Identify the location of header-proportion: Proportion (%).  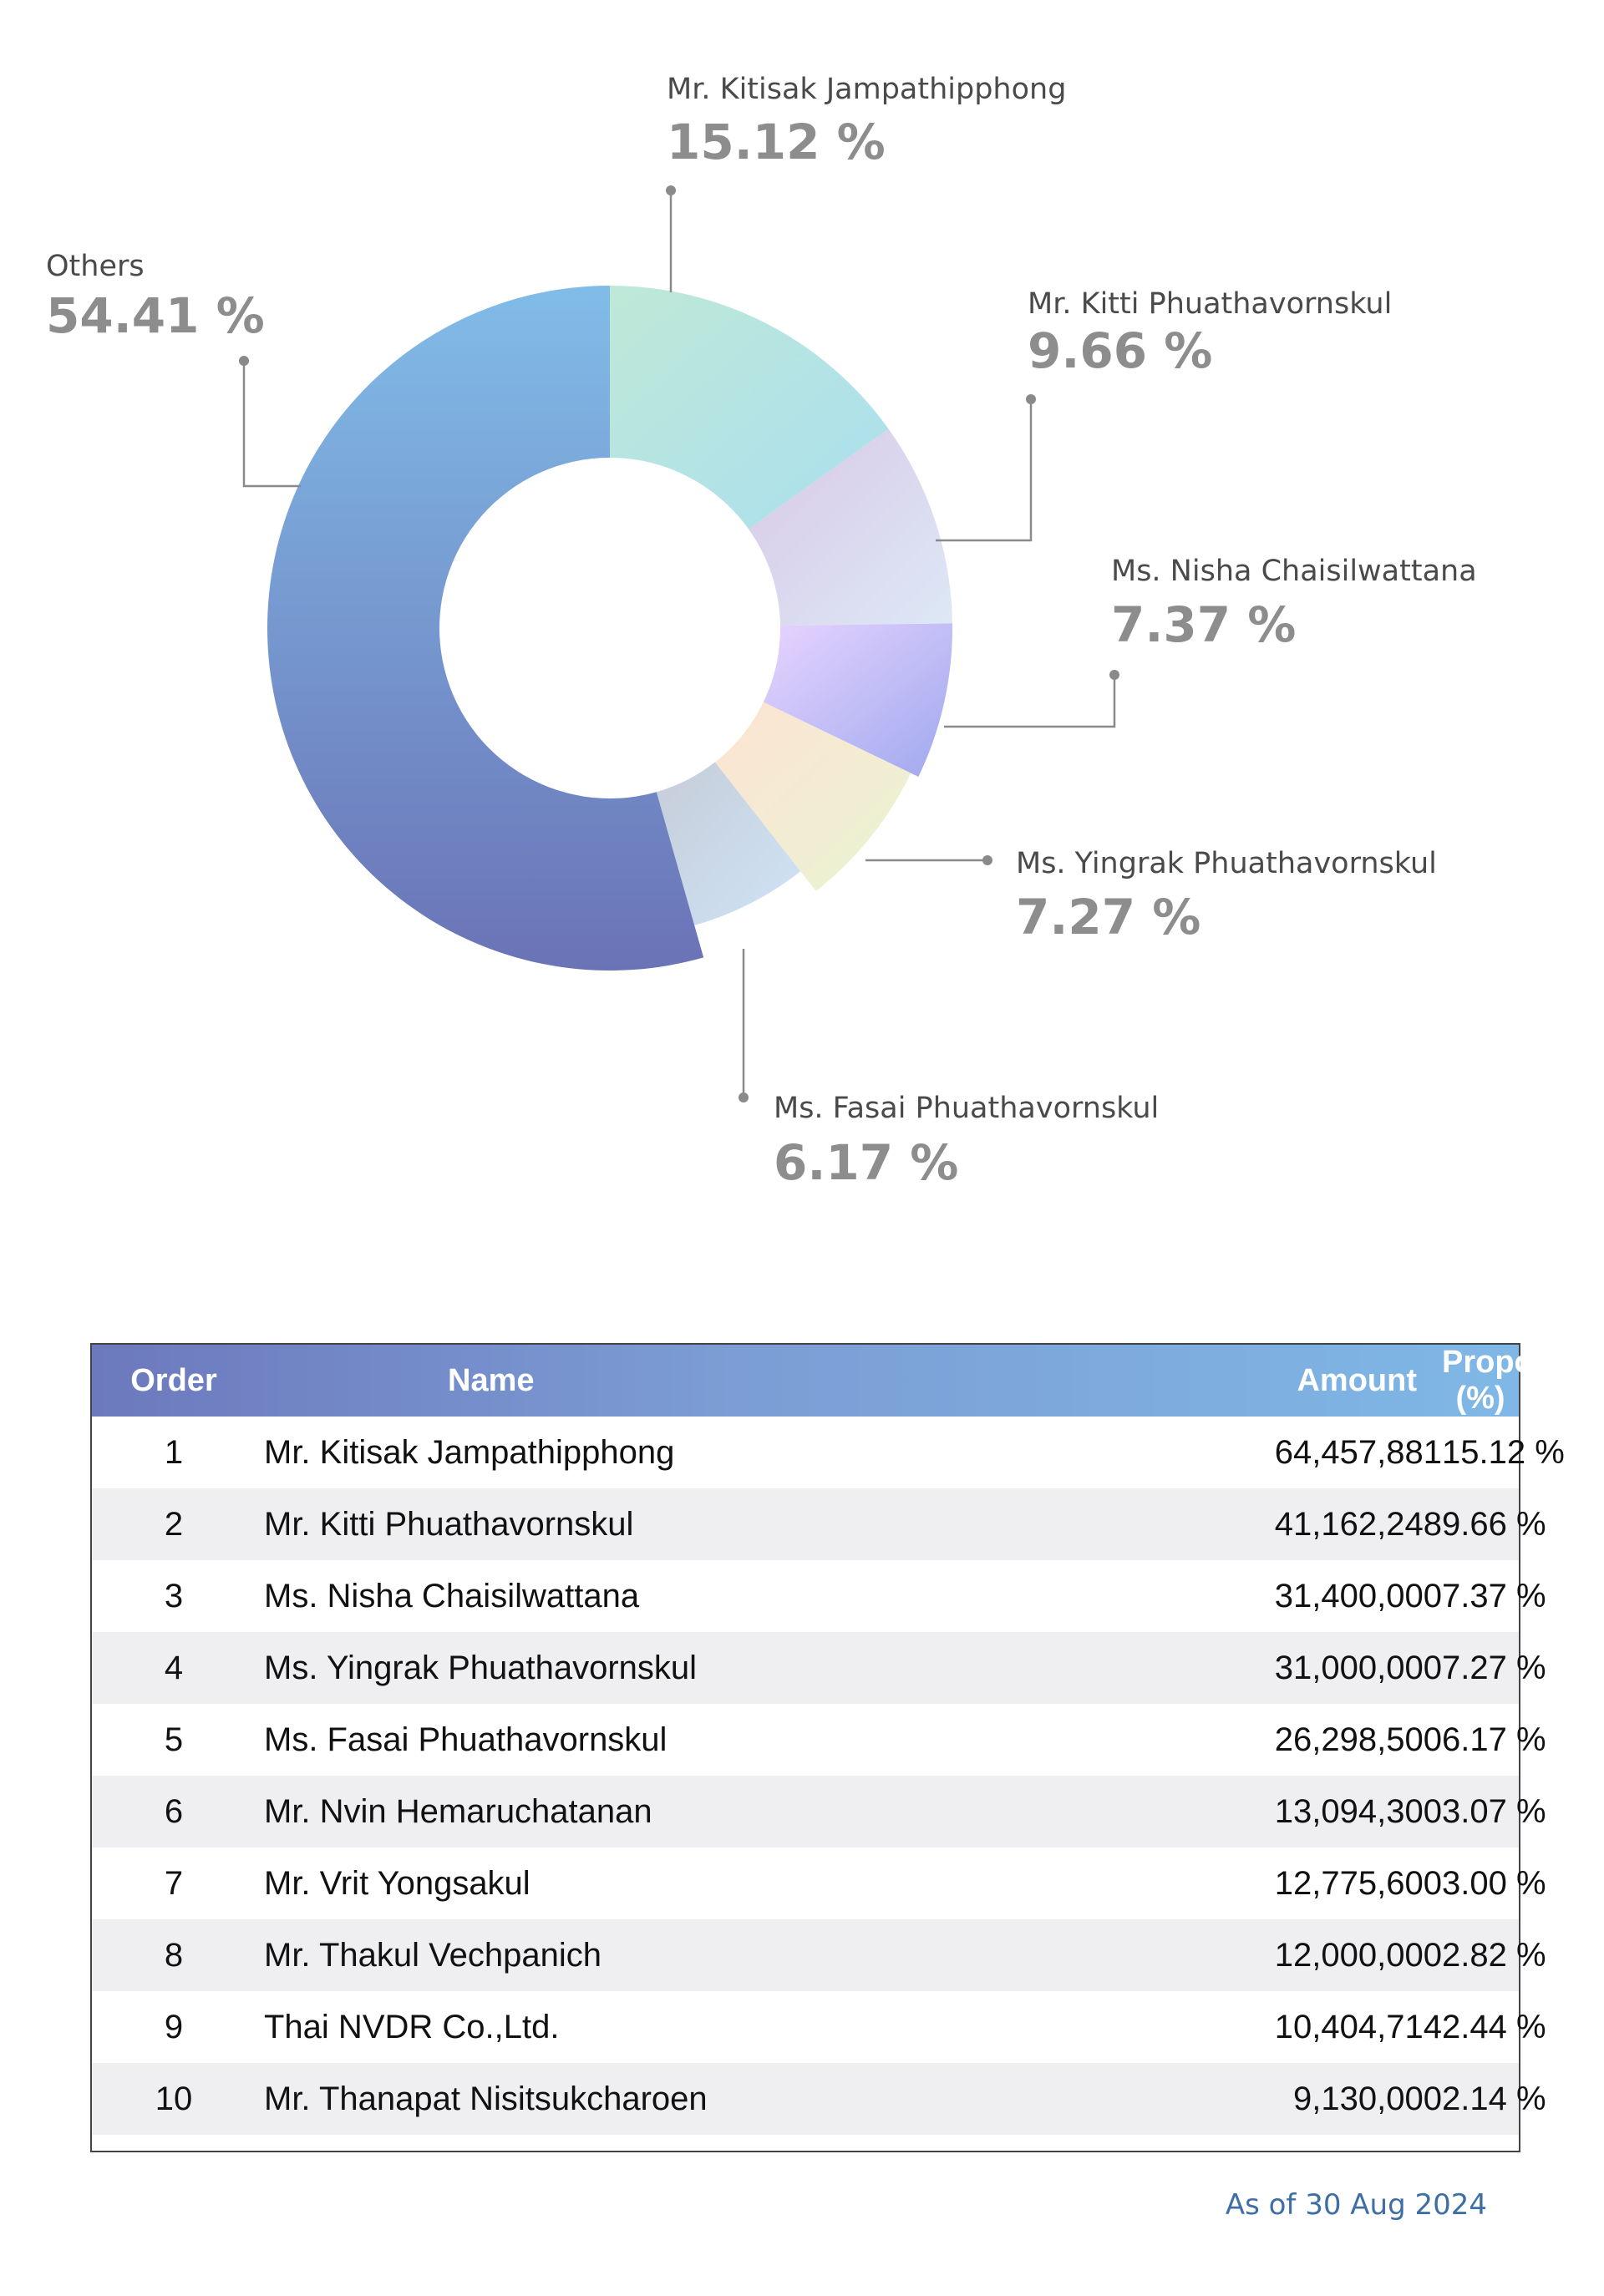
(1523, 1380).